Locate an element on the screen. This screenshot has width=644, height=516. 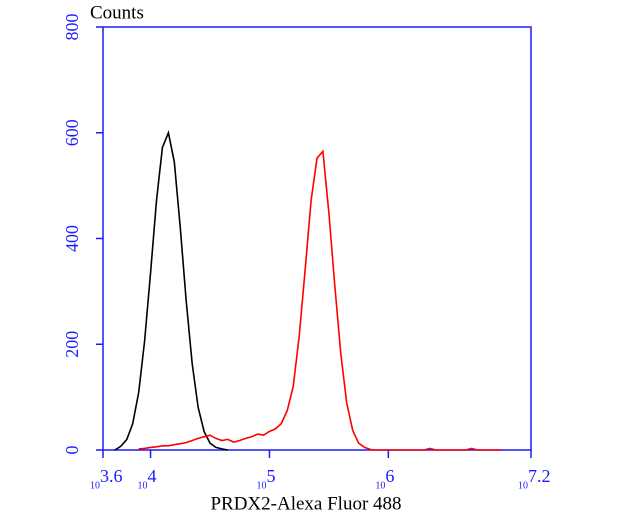
x-tick-label: 6 is located at coordinates (389, 476).